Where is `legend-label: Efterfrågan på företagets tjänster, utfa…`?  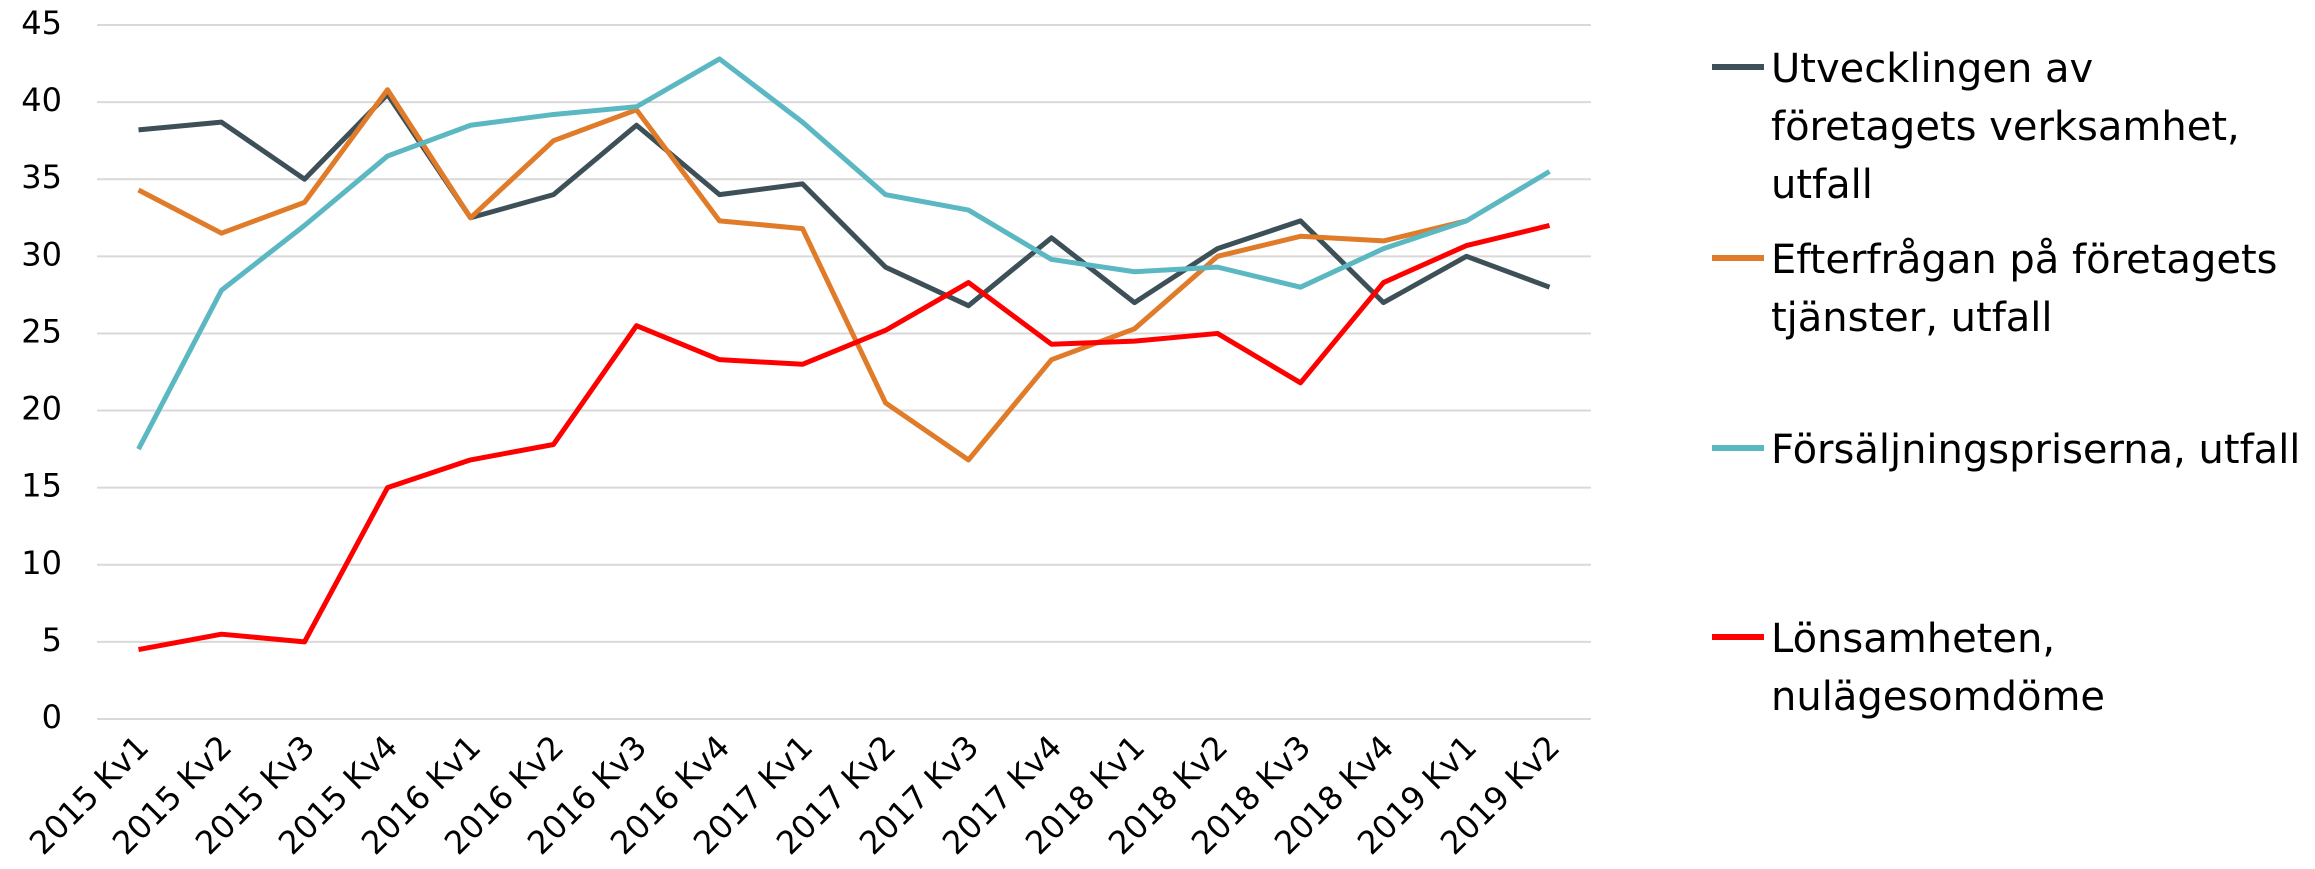
legend-label: Efterfrågan på företagets tjänster, utfa… is located at coordinates (2024, 289).